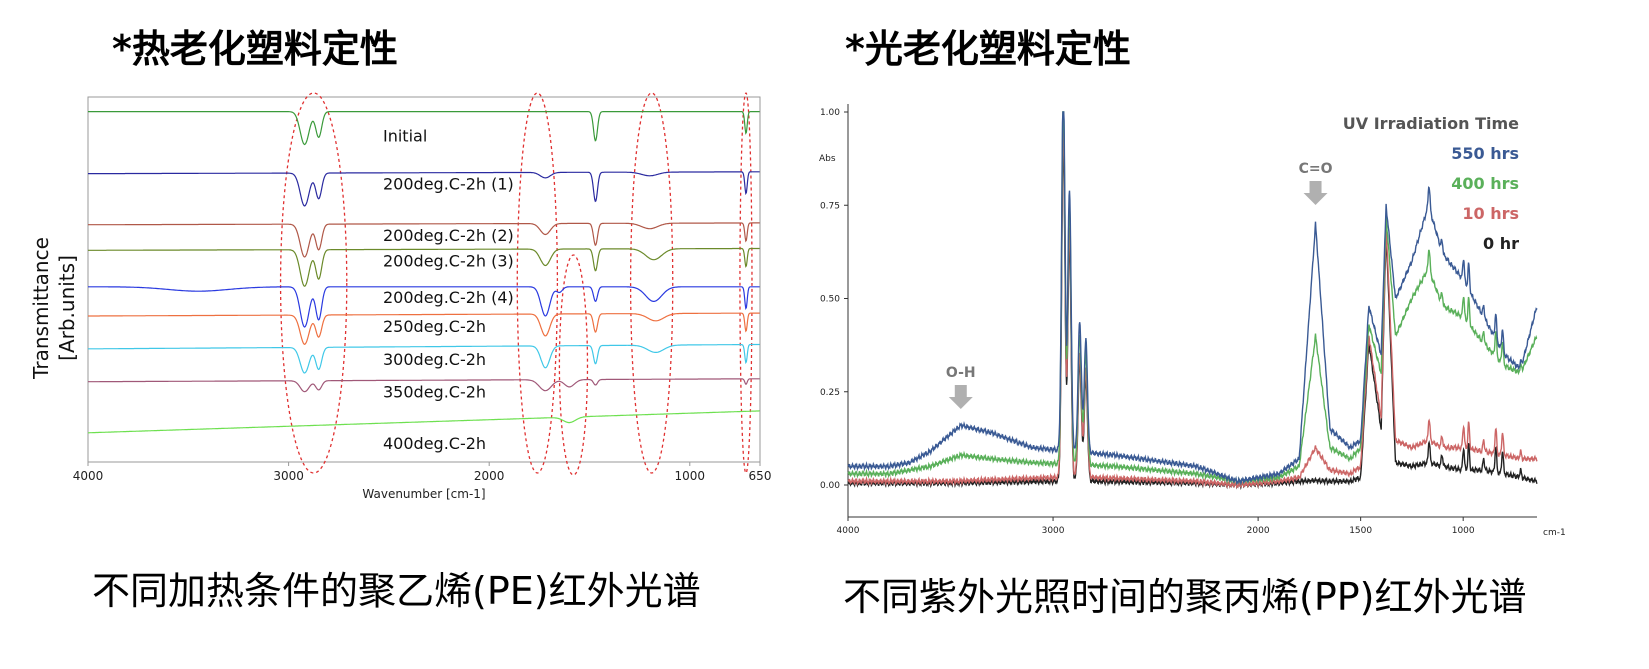 This screenshot has width=1649, height=669. What do you see at coordinates (405, 136) in the screenshot?
I see `series-label-initial: Initial` at bounding box center [405, 136].